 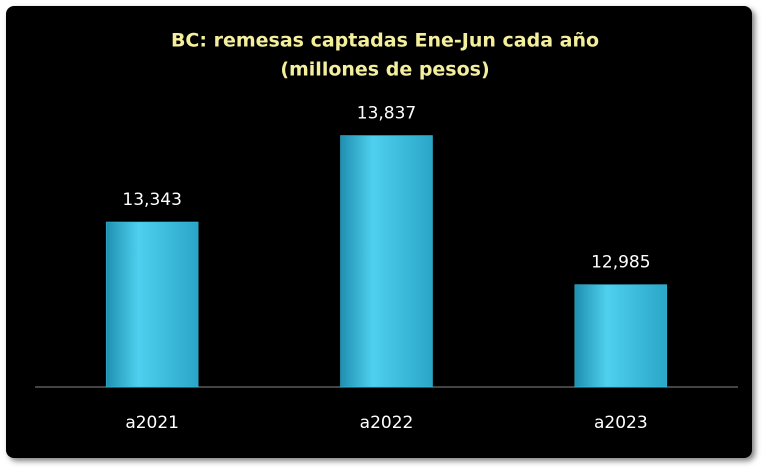 What do you see at coordinates (386, 114) in the screenshot?
I see `value-label: 13,837` at bounding box center [386, 114].